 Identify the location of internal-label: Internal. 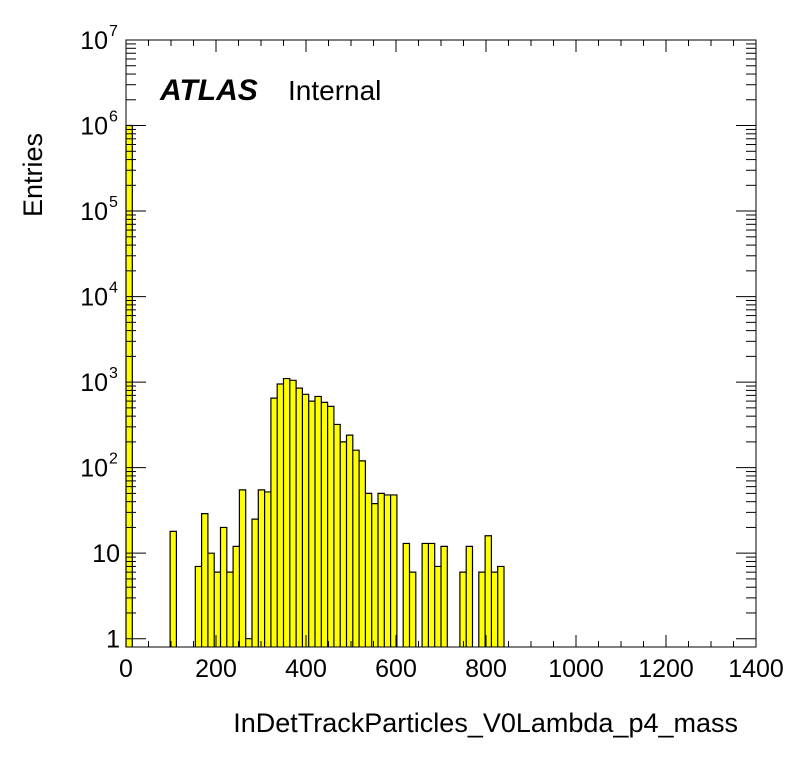
(334, 90).